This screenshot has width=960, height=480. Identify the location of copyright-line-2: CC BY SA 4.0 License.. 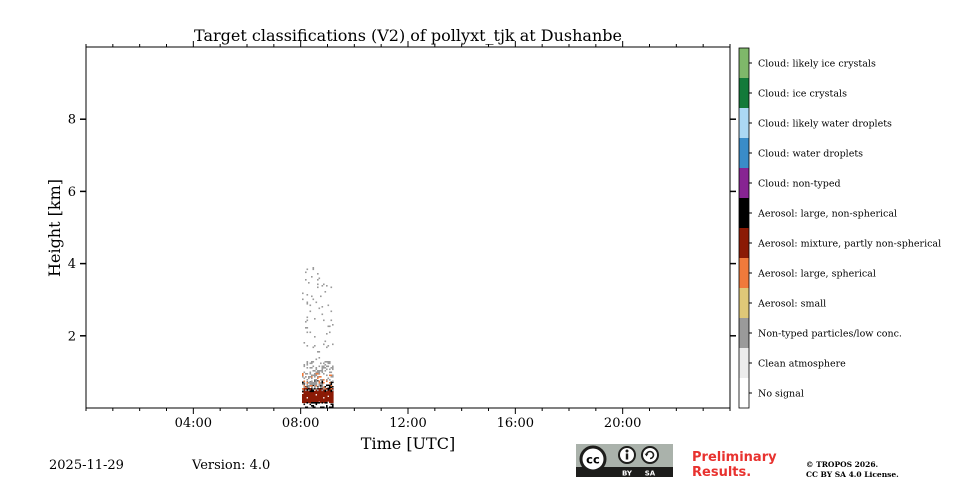
(852, 474).